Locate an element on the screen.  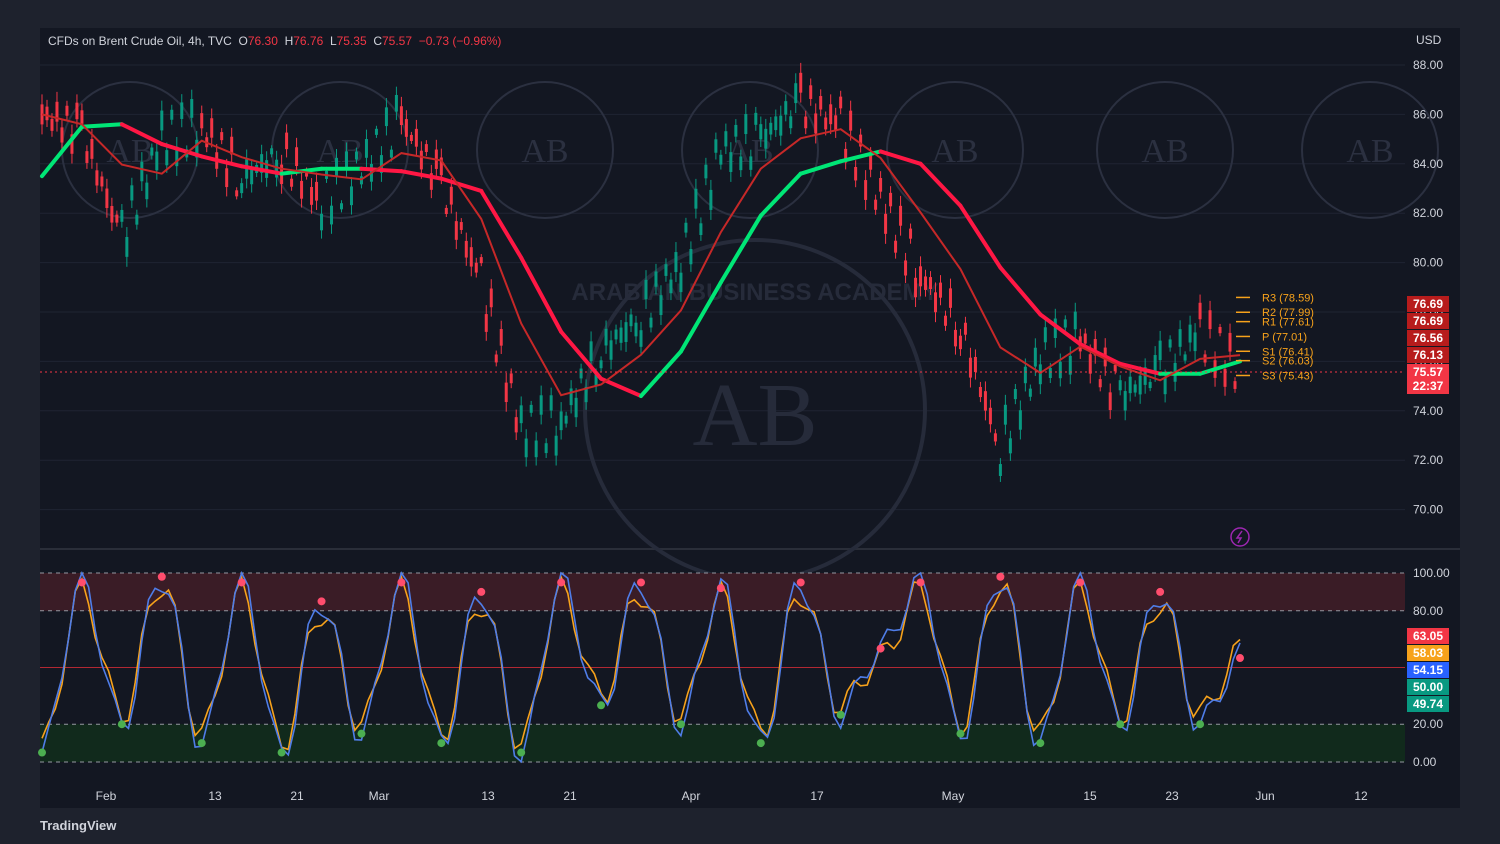
time-axis-label: Feb is located at coordinates (106, 796).